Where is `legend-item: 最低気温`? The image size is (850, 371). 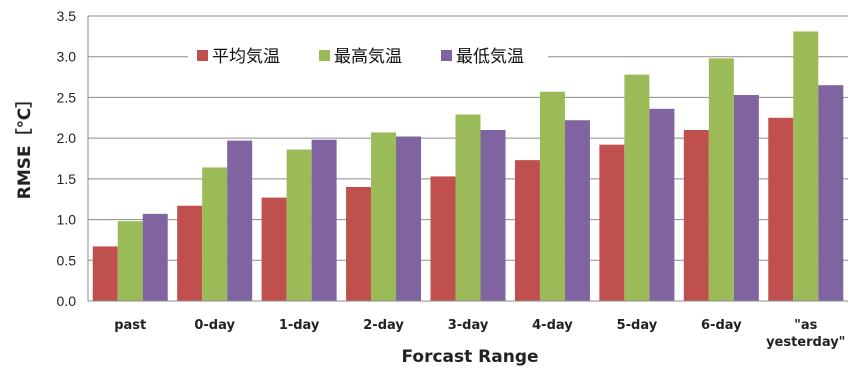 legend-item: 最低気温 is located at coordinates (482, 57).